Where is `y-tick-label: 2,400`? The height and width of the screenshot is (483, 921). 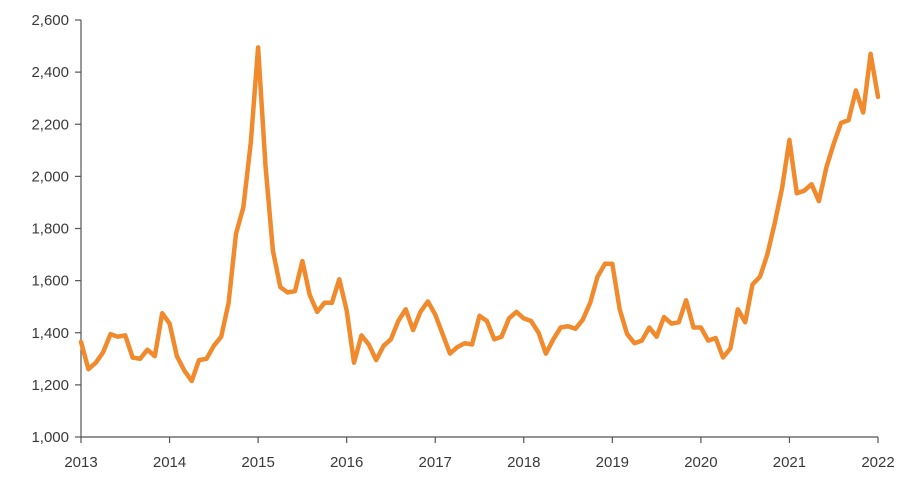
y-tick-label: 2,400 is located at coordinates (50, 72).